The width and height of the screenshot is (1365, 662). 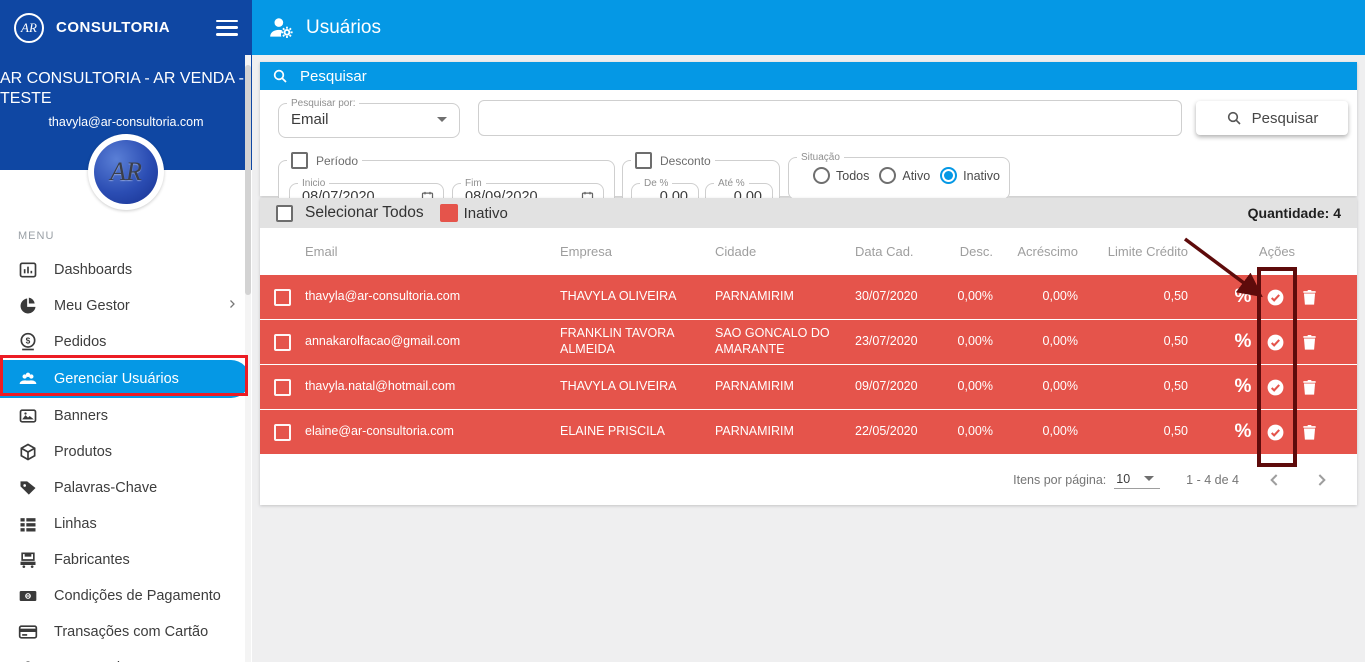 I want to click on sidebar-item-meu-gestor: Meu Gestor, so click(x=126, y=306).